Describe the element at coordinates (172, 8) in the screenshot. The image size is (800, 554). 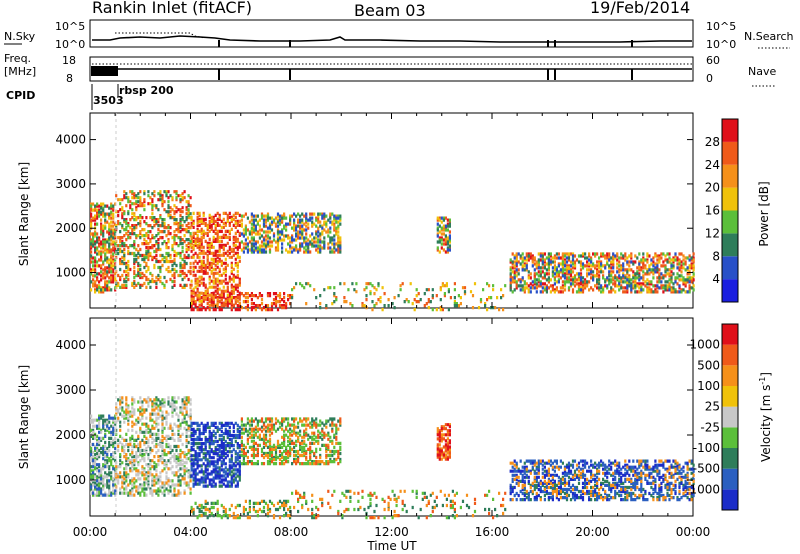
I see `plot-title: Rankin Inlet (fitACF)` at that location.